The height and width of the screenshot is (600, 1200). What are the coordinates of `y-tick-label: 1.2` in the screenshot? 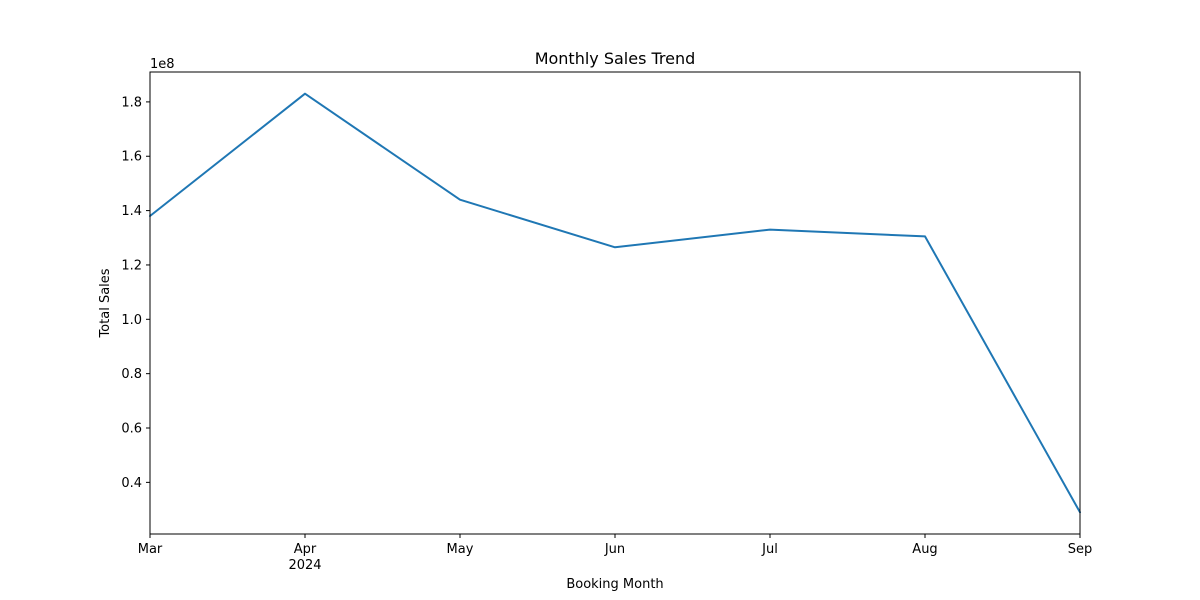 It's located at (131, 265).